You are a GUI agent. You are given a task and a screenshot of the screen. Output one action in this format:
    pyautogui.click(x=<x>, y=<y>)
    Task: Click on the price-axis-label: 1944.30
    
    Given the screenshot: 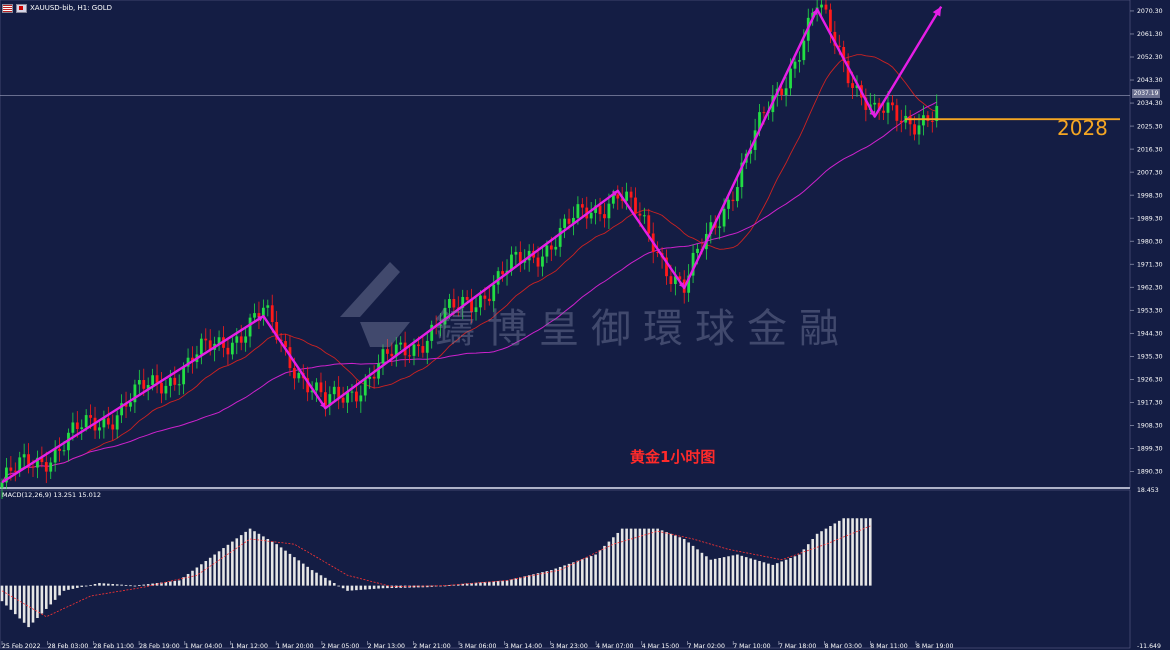 What is the action you would take?
    pyautogui.click(x=1150, y=333)
    